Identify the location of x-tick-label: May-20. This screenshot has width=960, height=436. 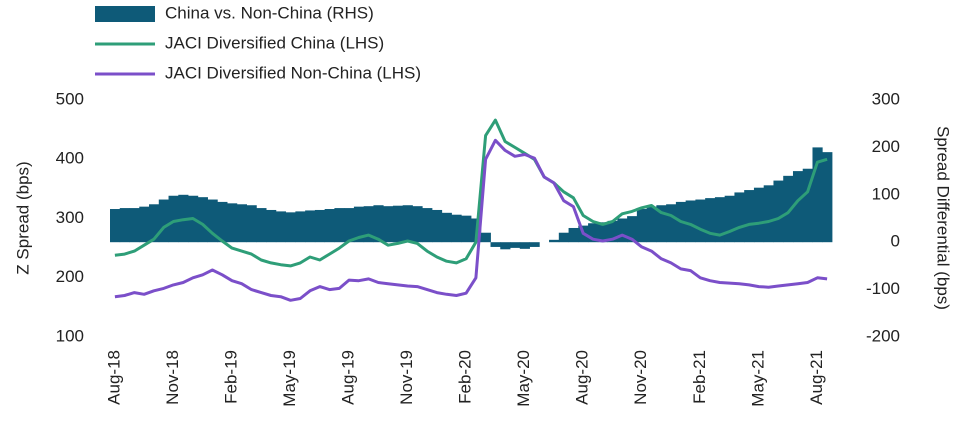
(523, 378).